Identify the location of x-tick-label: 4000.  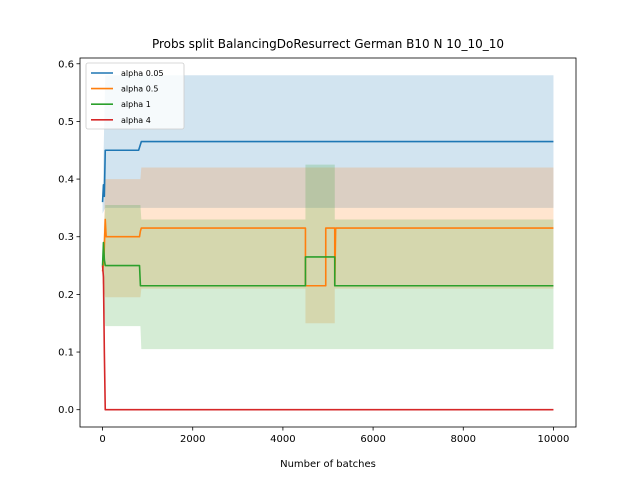
(282, 439).